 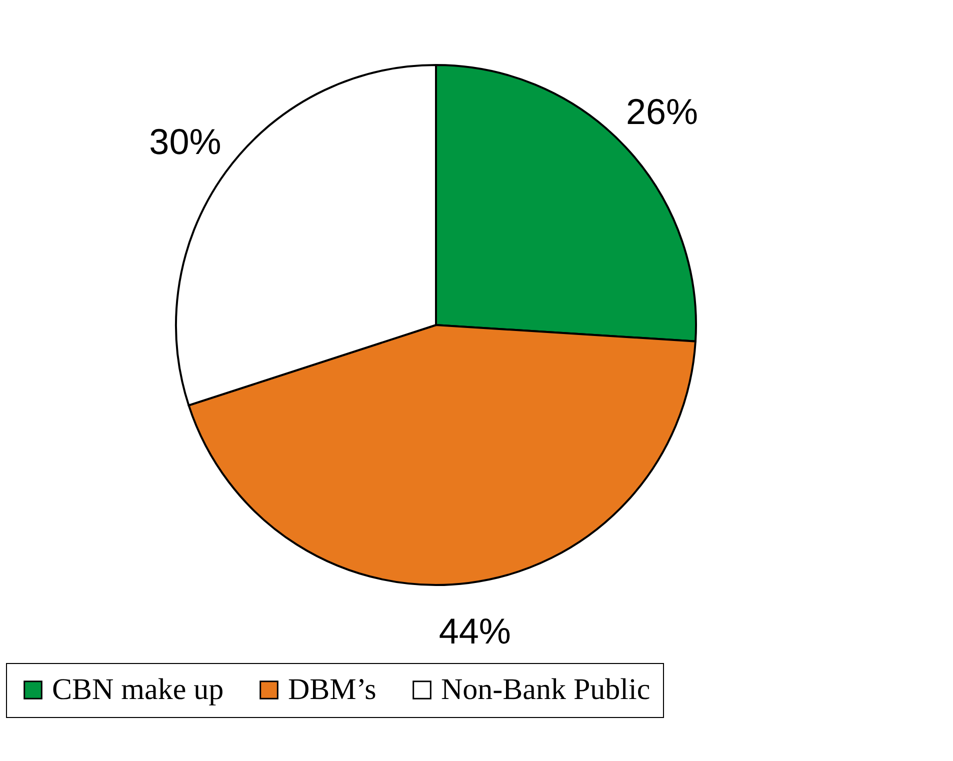 What do you see at coordinates (545, 689) in the screenshot?
I see `legend-label: Non-Bank Public` at bounding box center [545, 689].